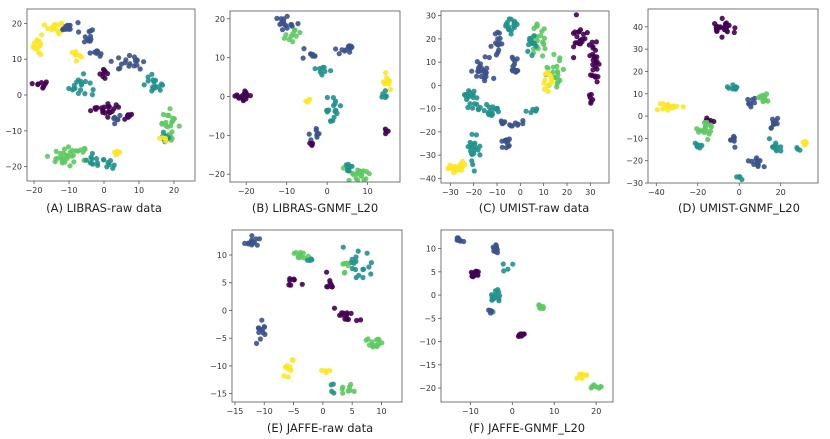 The image size is (830, 439). I want to click on y-tick-label: −40, so click(427, 178).